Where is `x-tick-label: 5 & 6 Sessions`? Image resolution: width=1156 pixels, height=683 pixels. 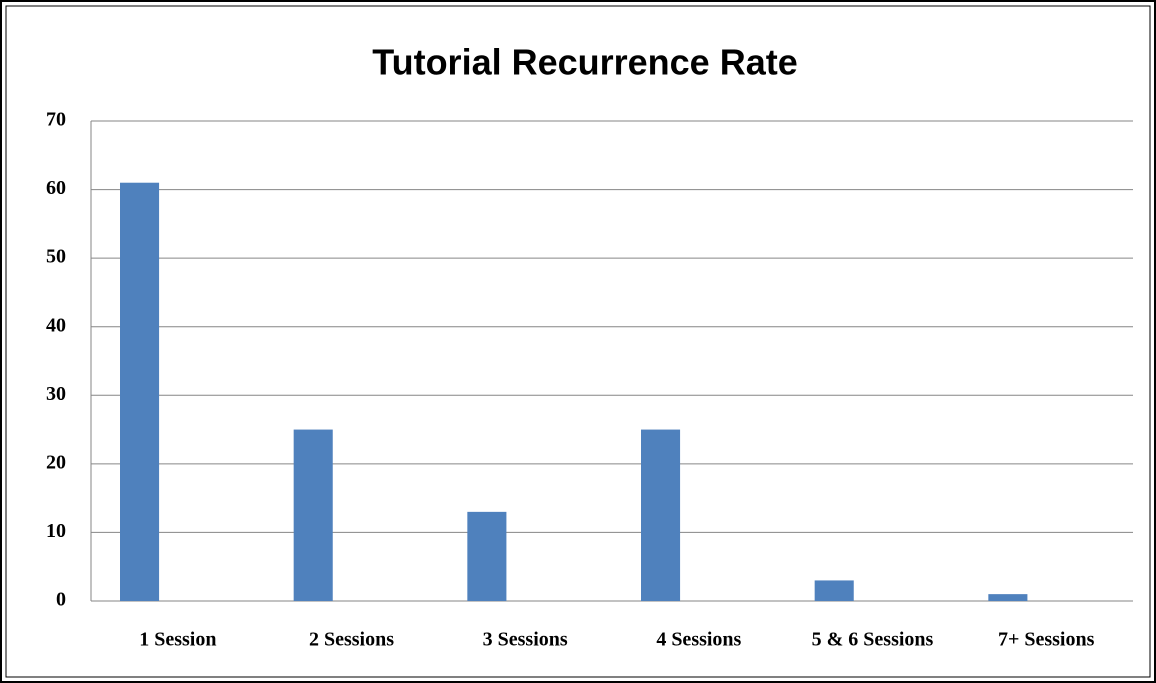 x-tick-label: 5 & 6 Sessions is located at coordinates (873, 640).